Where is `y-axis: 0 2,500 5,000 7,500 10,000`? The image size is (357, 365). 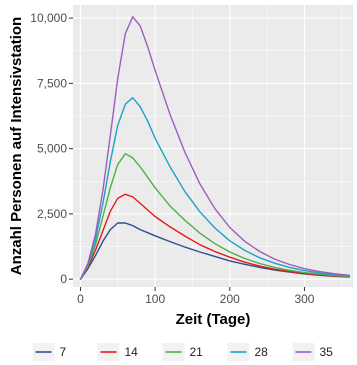 y-axis: 0 2,500 5,000 7,500 10,000 is located at coordinates (51, 148).